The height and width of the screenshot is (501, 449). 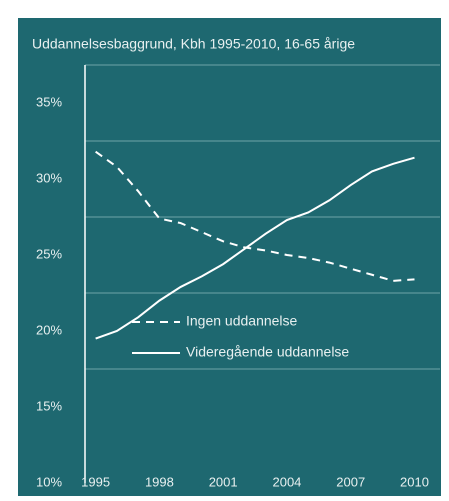 I want to click on x-tick-label: 2004, so click(x=286, y=481).